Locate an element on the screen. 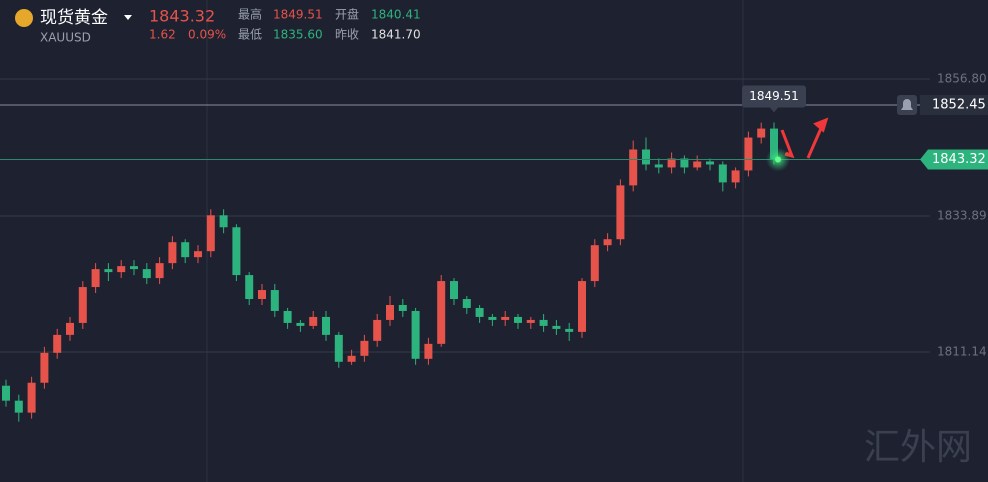 This screenshot has height=482, width=988. change-pct: 0.09% is located at coordinates (207, 35).